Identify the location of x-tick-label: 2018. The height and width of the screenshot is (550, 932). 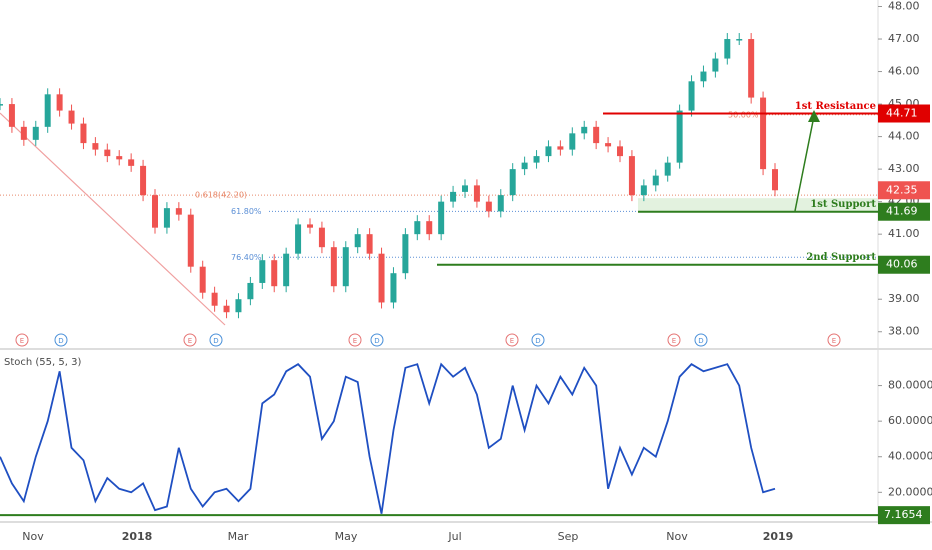
(137, 536).